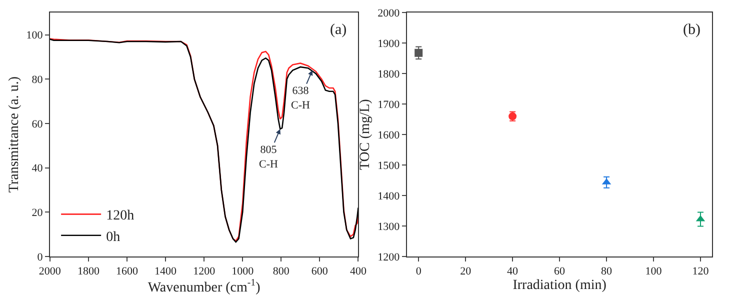  Describe the element at coordinates (38, 80) in the screenshot. I see `y-tick-label: 80` at that location.